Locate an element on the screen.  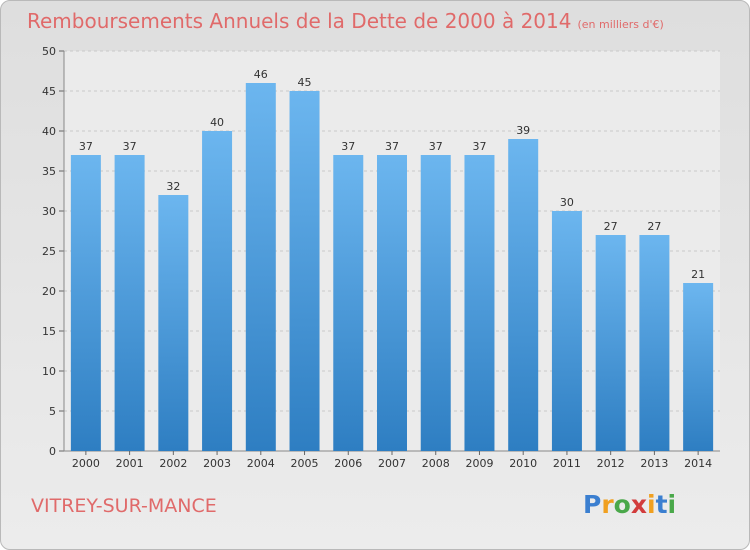
x-tick-label: 2007 is located at coordinates (392, 463).